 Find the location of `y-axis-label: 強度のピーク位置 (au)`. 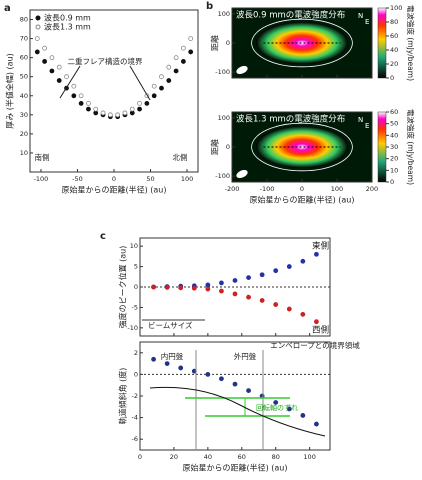

y-axis-label: 強度のピーク位置 (au) is located at coordinates (123, 287).